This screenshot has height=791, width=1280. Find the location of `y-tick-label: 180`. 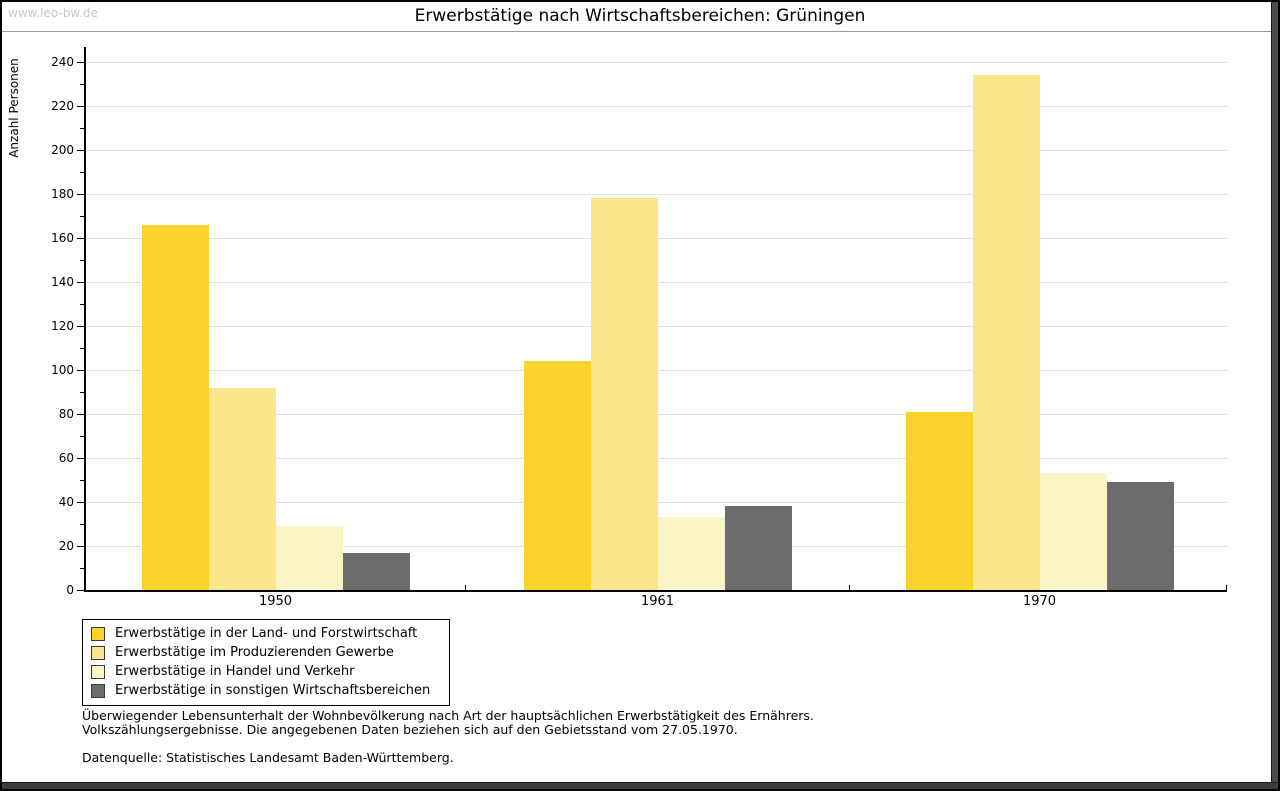

y-tick-label: 180 is located at coordinates (62, 194).